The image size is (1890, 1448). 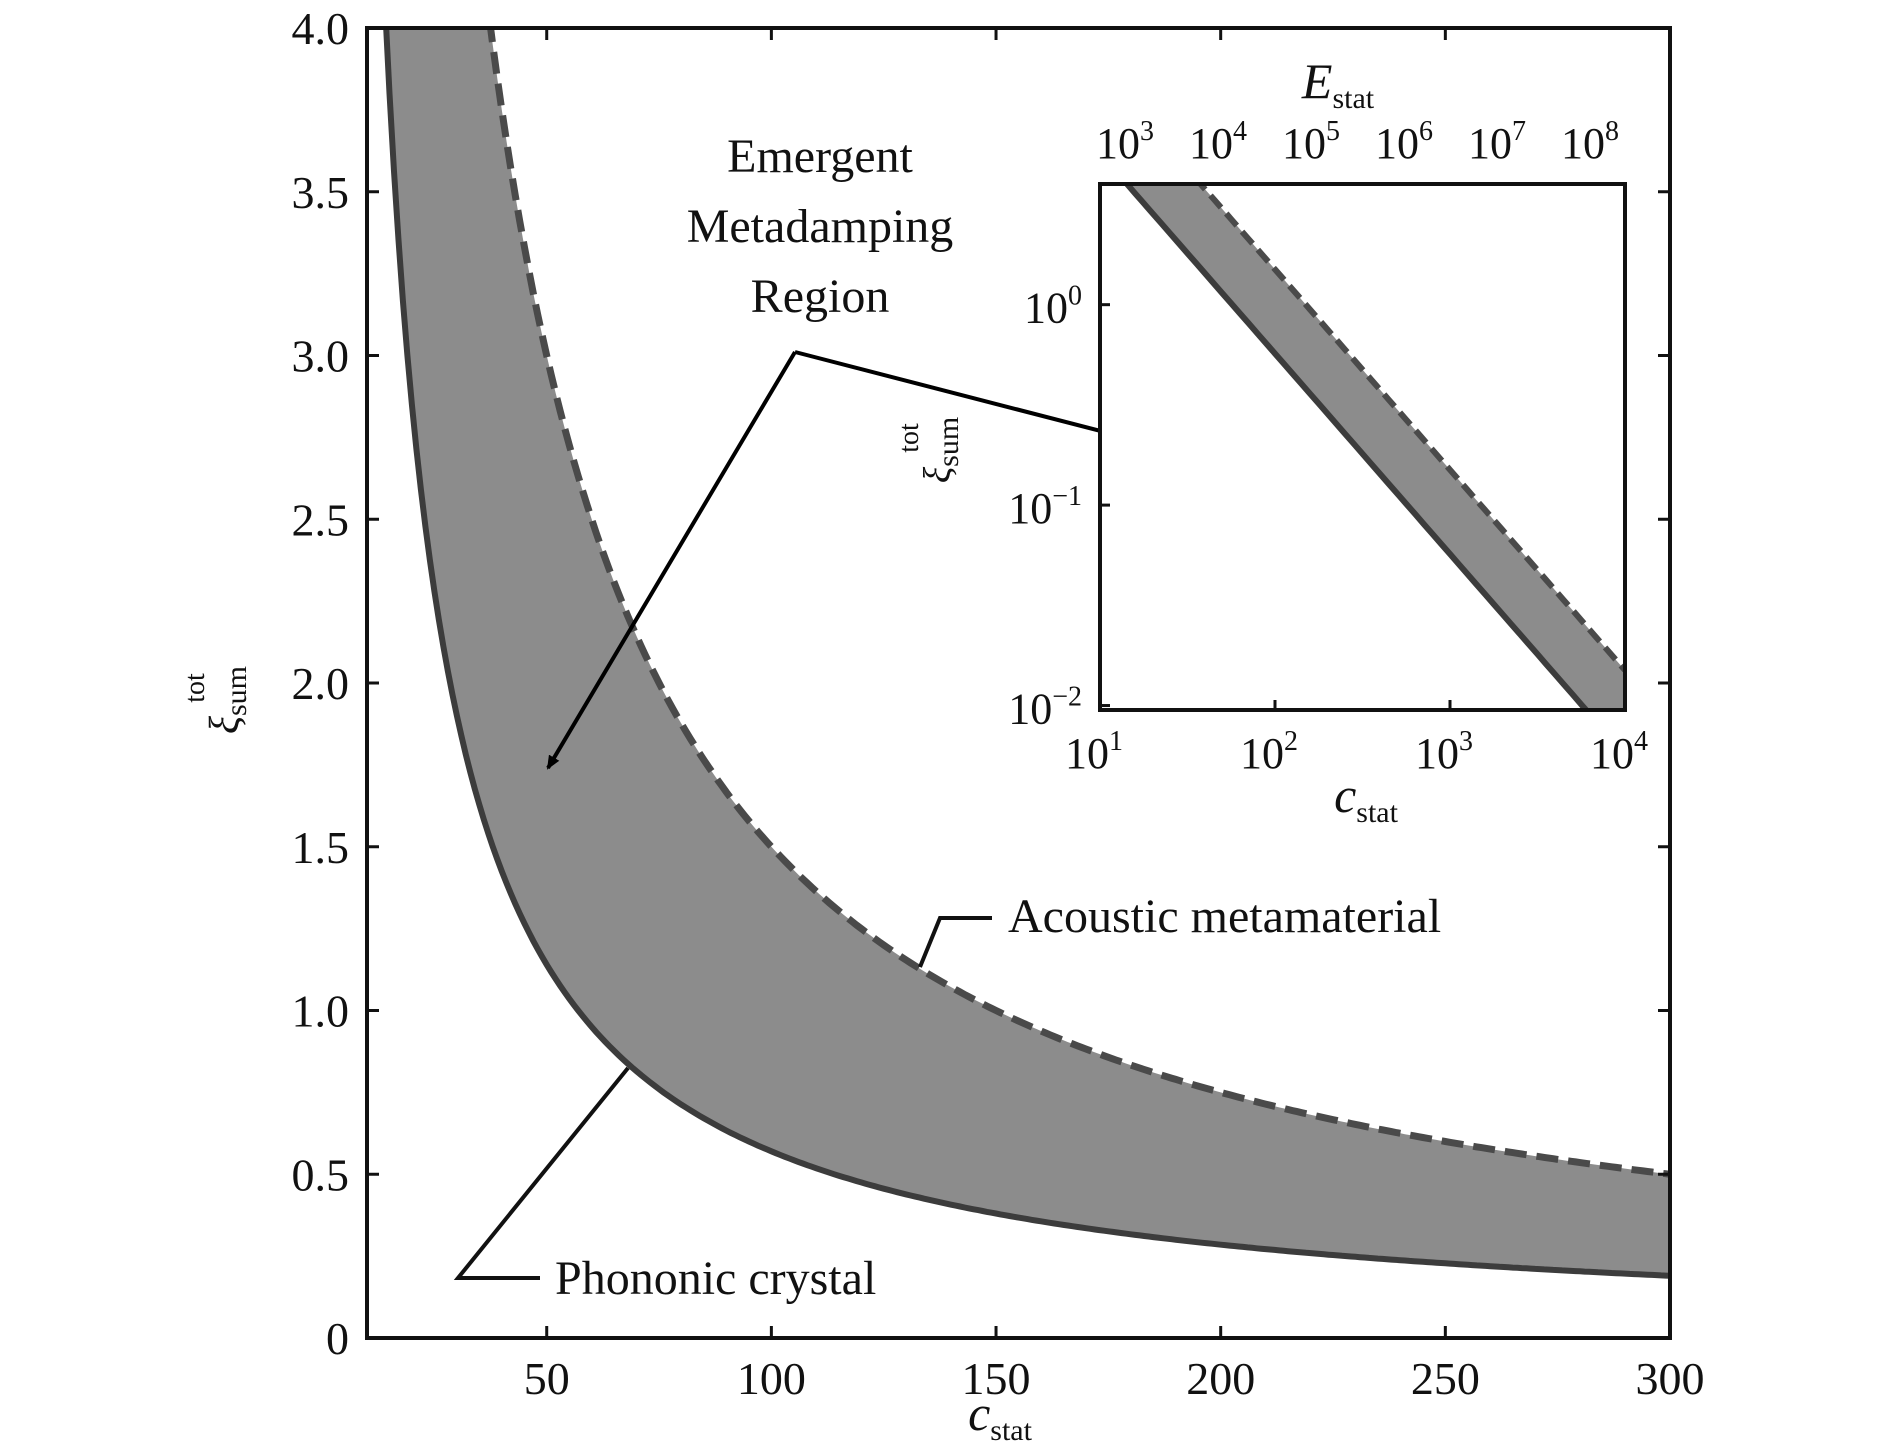 I want to click on main-y-tick-label: 4.0, so click(x=321, y=28).